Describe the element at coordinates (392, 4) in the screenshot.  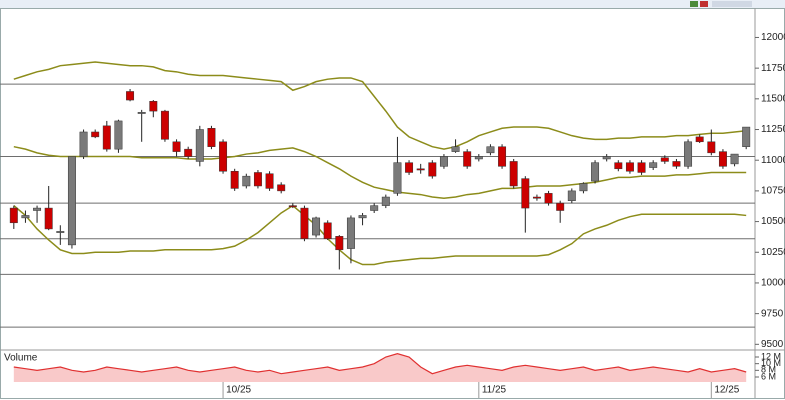
I see `toolbar` at that location.